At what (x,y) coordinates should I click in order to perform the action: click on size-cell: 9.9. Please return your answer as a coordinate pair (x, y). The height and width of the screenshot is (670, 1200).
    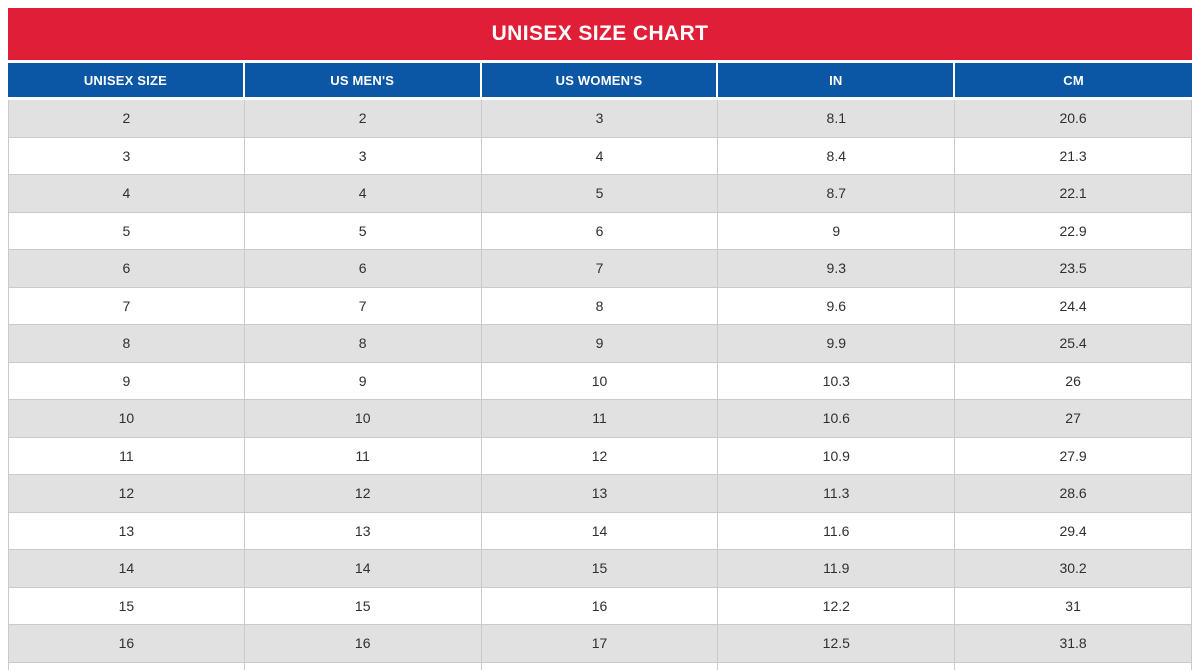
    Looking at the image, I should click on (837, 344).